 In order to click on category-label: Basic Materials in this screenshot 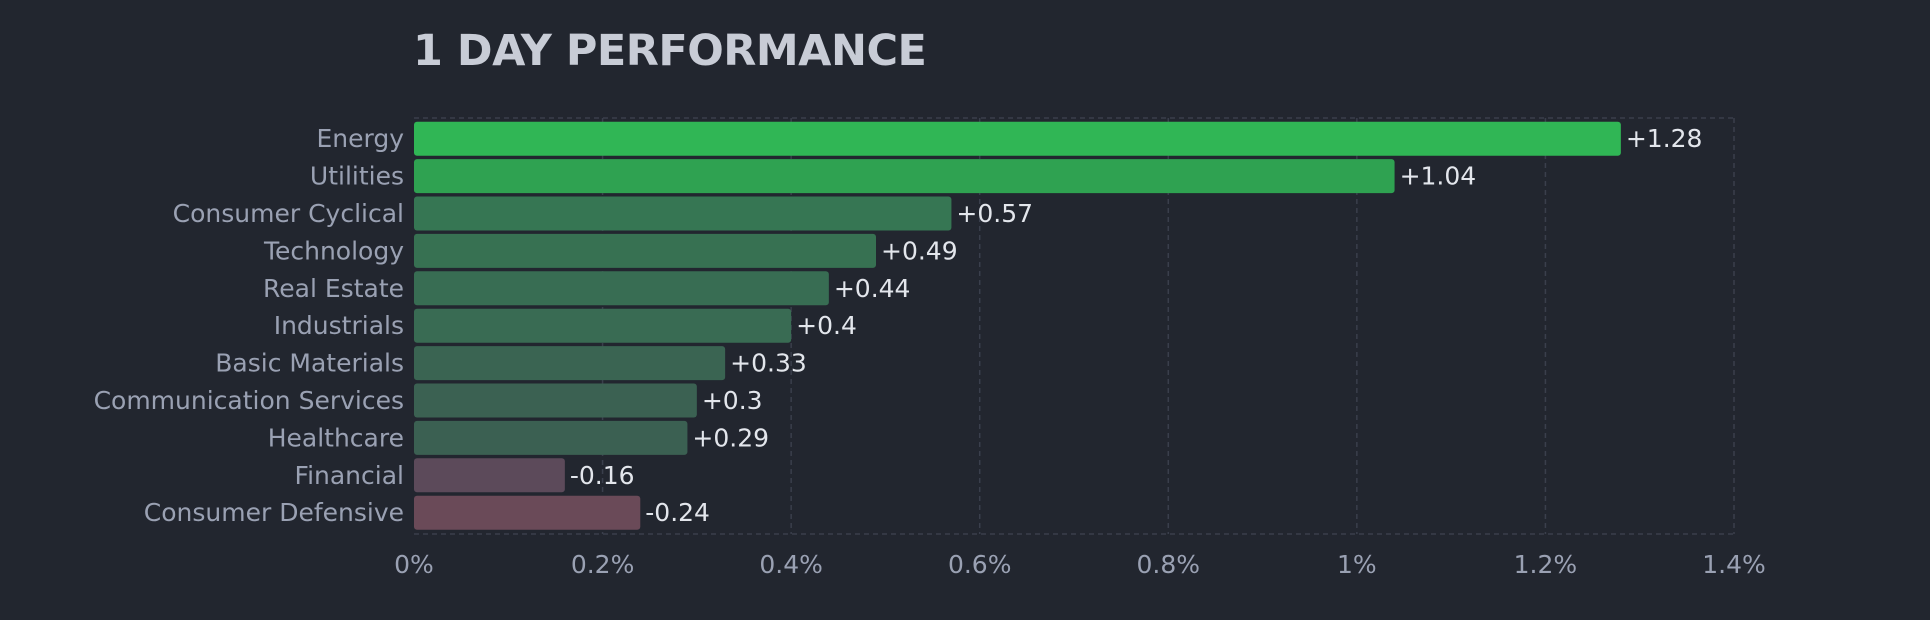, I will do `click(309, 363)`.